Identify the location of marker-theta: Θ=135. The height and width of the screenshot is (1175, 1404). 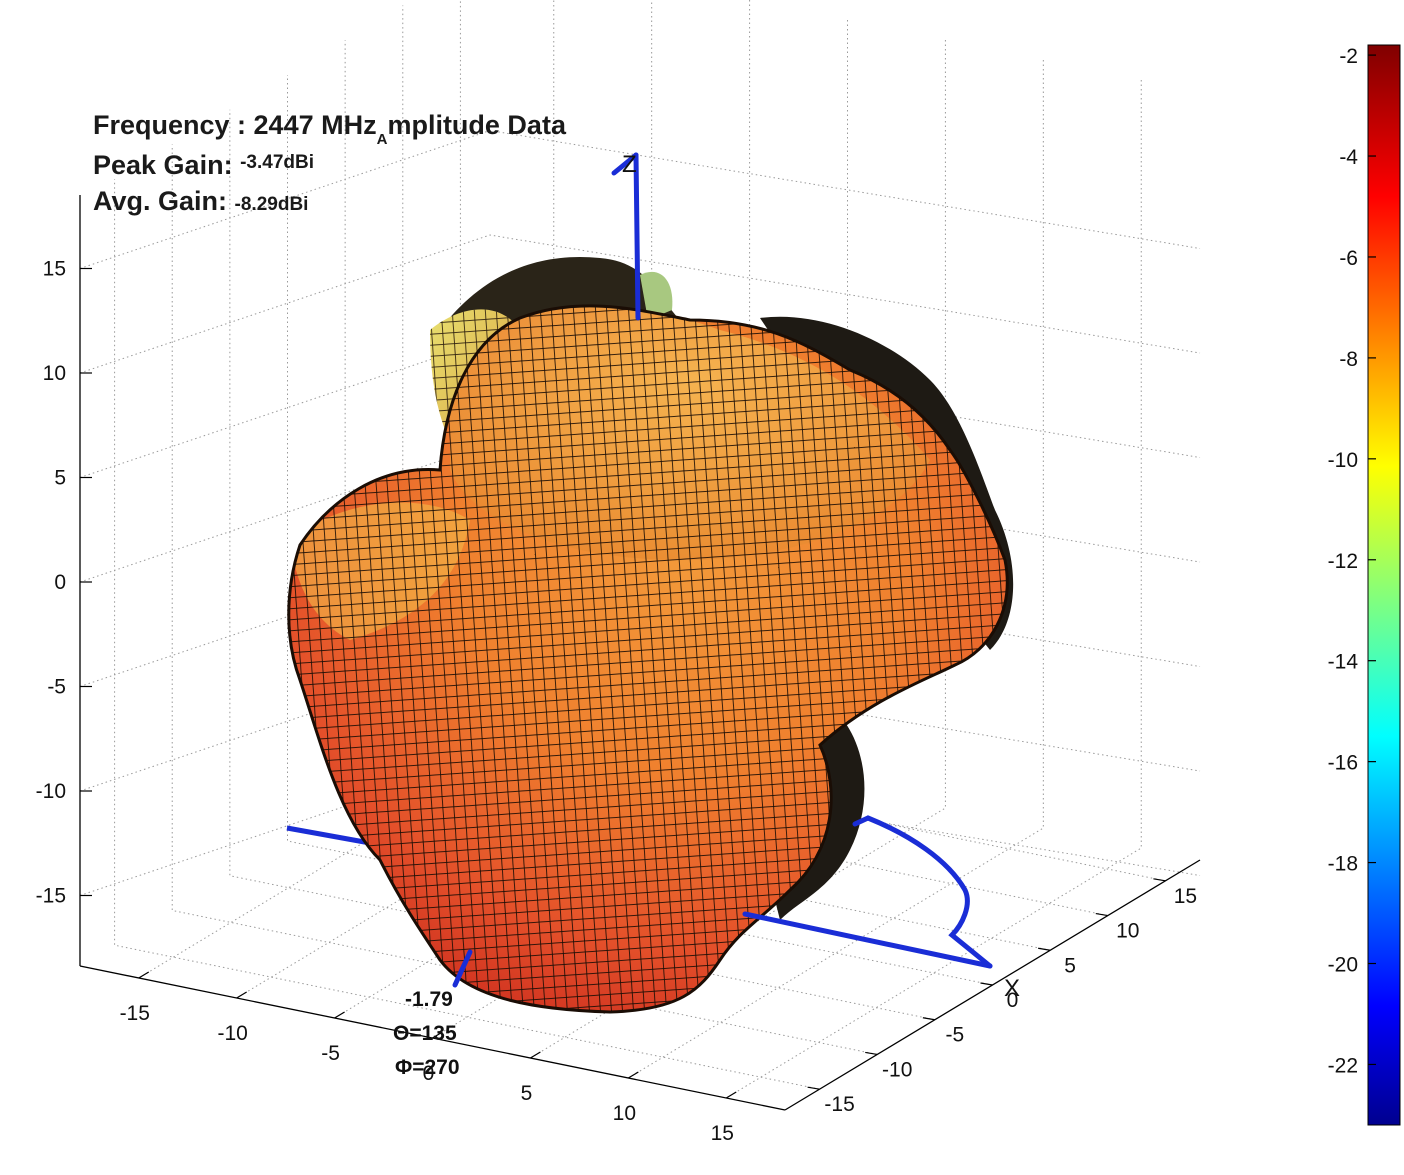
(425, 1033).